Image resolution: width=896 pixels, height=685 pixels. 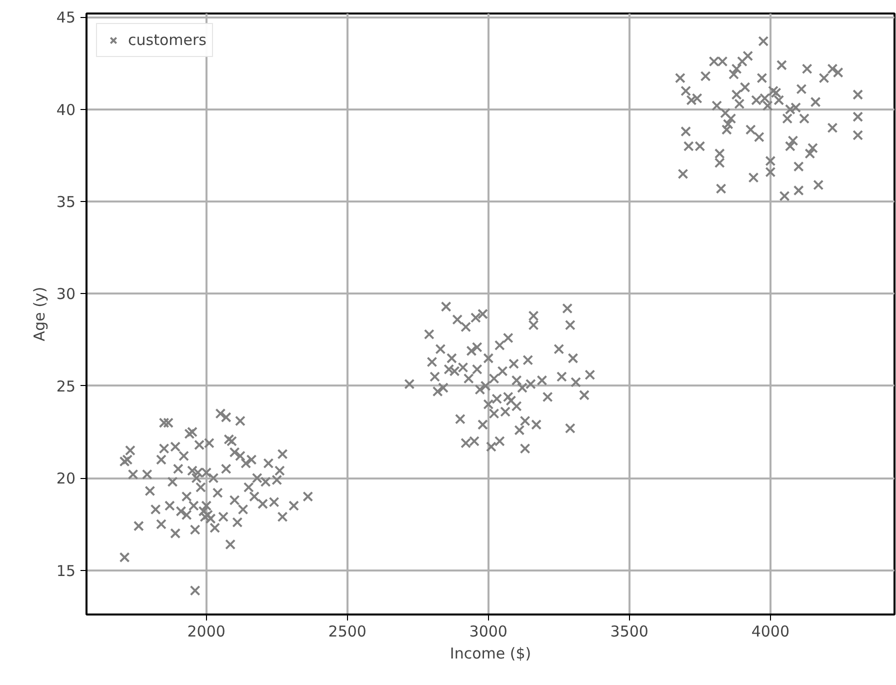 What do you see at coordinates (167, 40) in the screenshot?
I see `legend-label: customers` at bounding box center [167, 40].